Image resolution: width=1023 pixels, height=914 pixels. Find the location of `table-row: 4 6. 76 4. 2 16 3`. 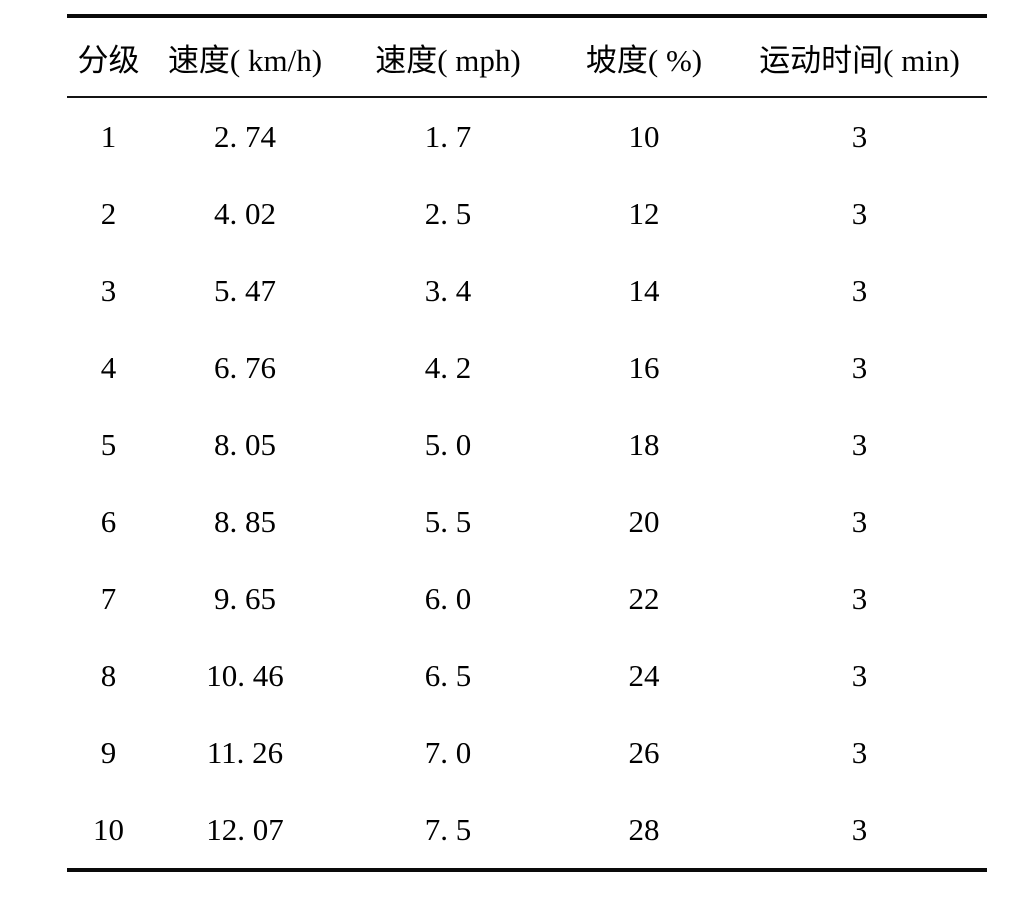

table-row: 4 6. 76 4. 2 16 3 is located at coordinates (527, 367).